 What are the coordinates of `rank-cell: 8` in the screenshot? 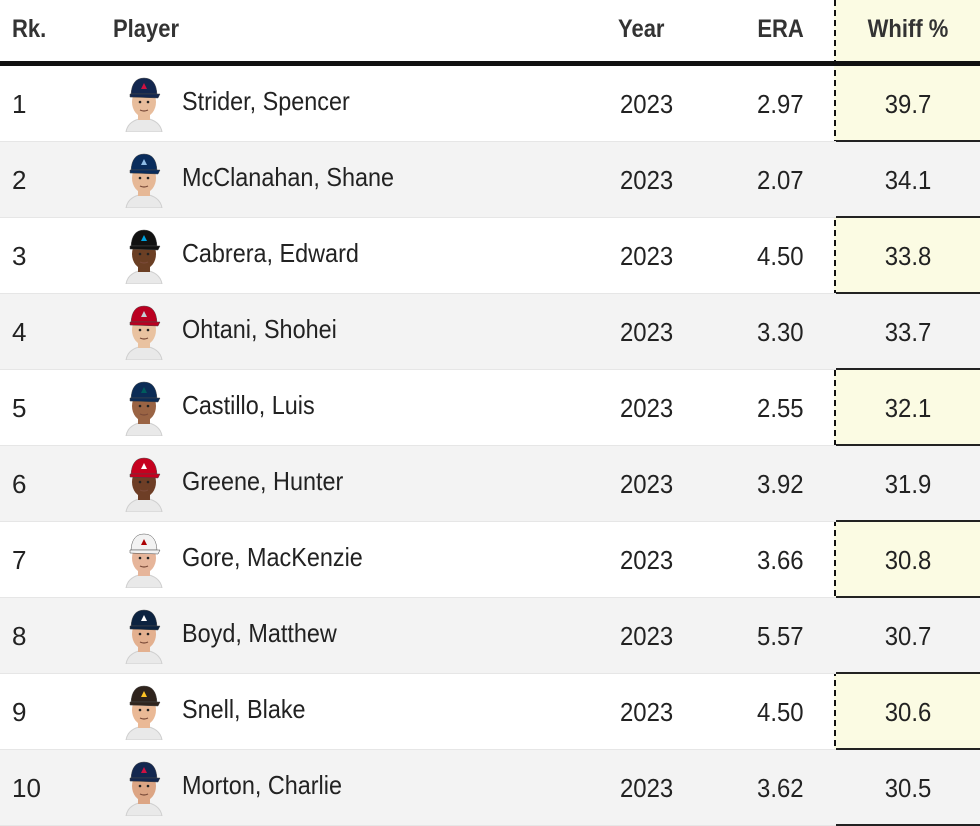 It's located at (19, 636).